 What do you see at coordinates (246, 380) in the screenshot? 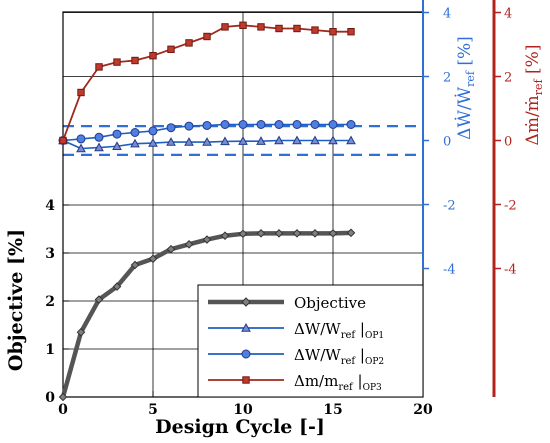
I see `legend-swatch-marker-op3` at bounding box center [246, 380].